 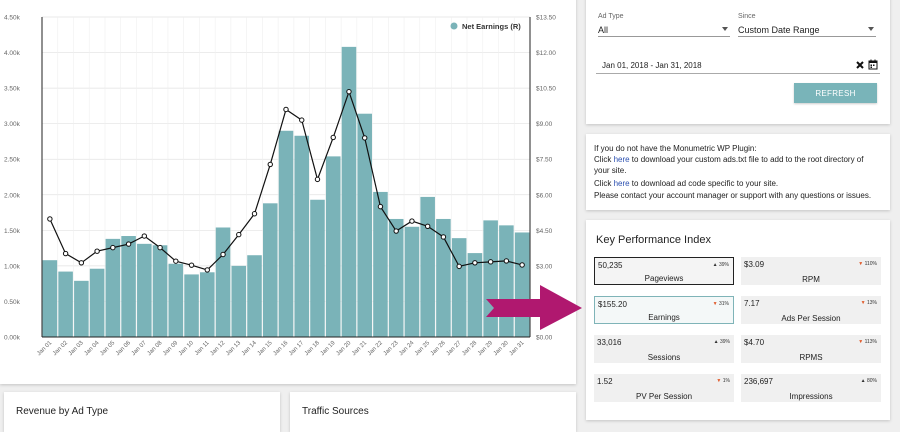 I want to click on x-tick-label: Jan 12, so click(x=217, y=348).